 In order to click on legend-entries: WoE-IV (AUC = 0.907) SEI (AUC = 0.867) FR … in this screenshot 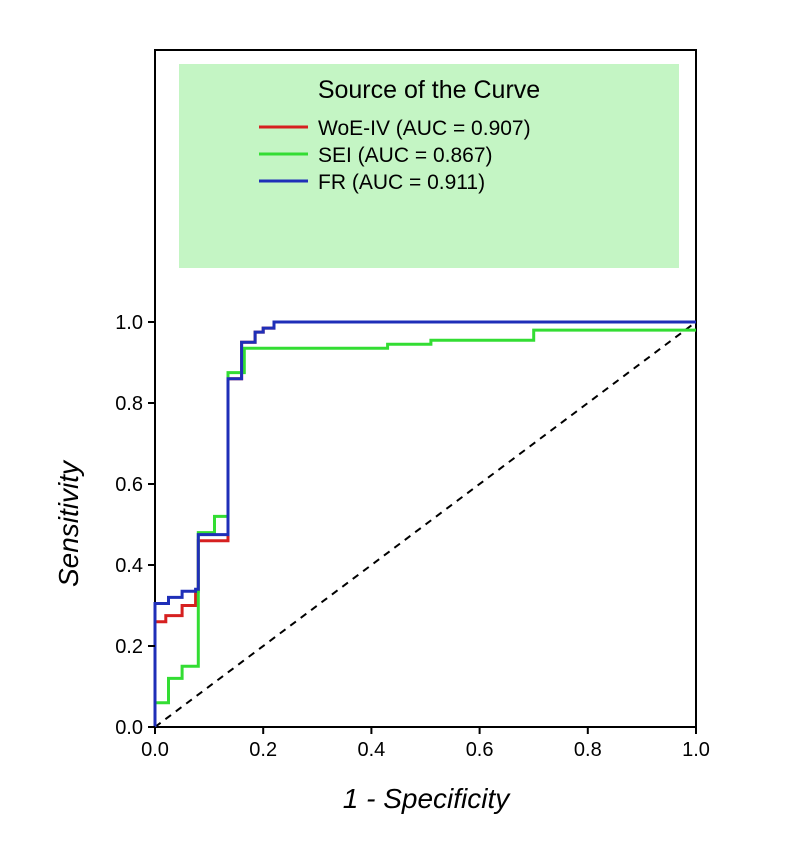, I will do `click(395, 155)`.